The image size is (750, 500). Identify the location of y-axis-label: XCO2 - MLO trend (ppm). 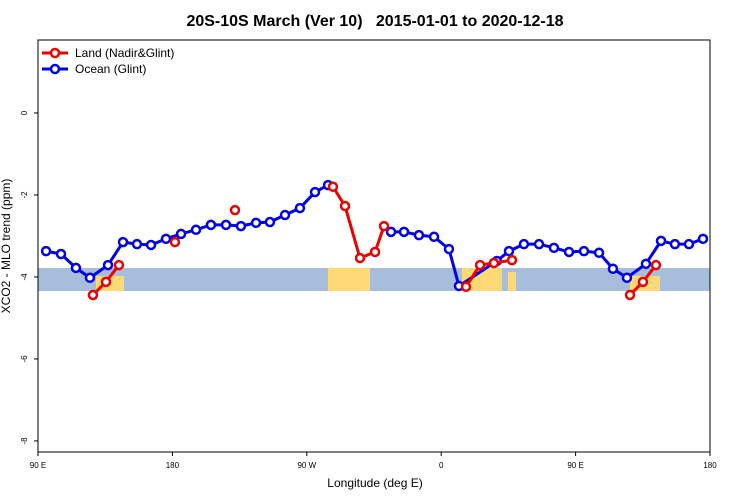
(6, 246).